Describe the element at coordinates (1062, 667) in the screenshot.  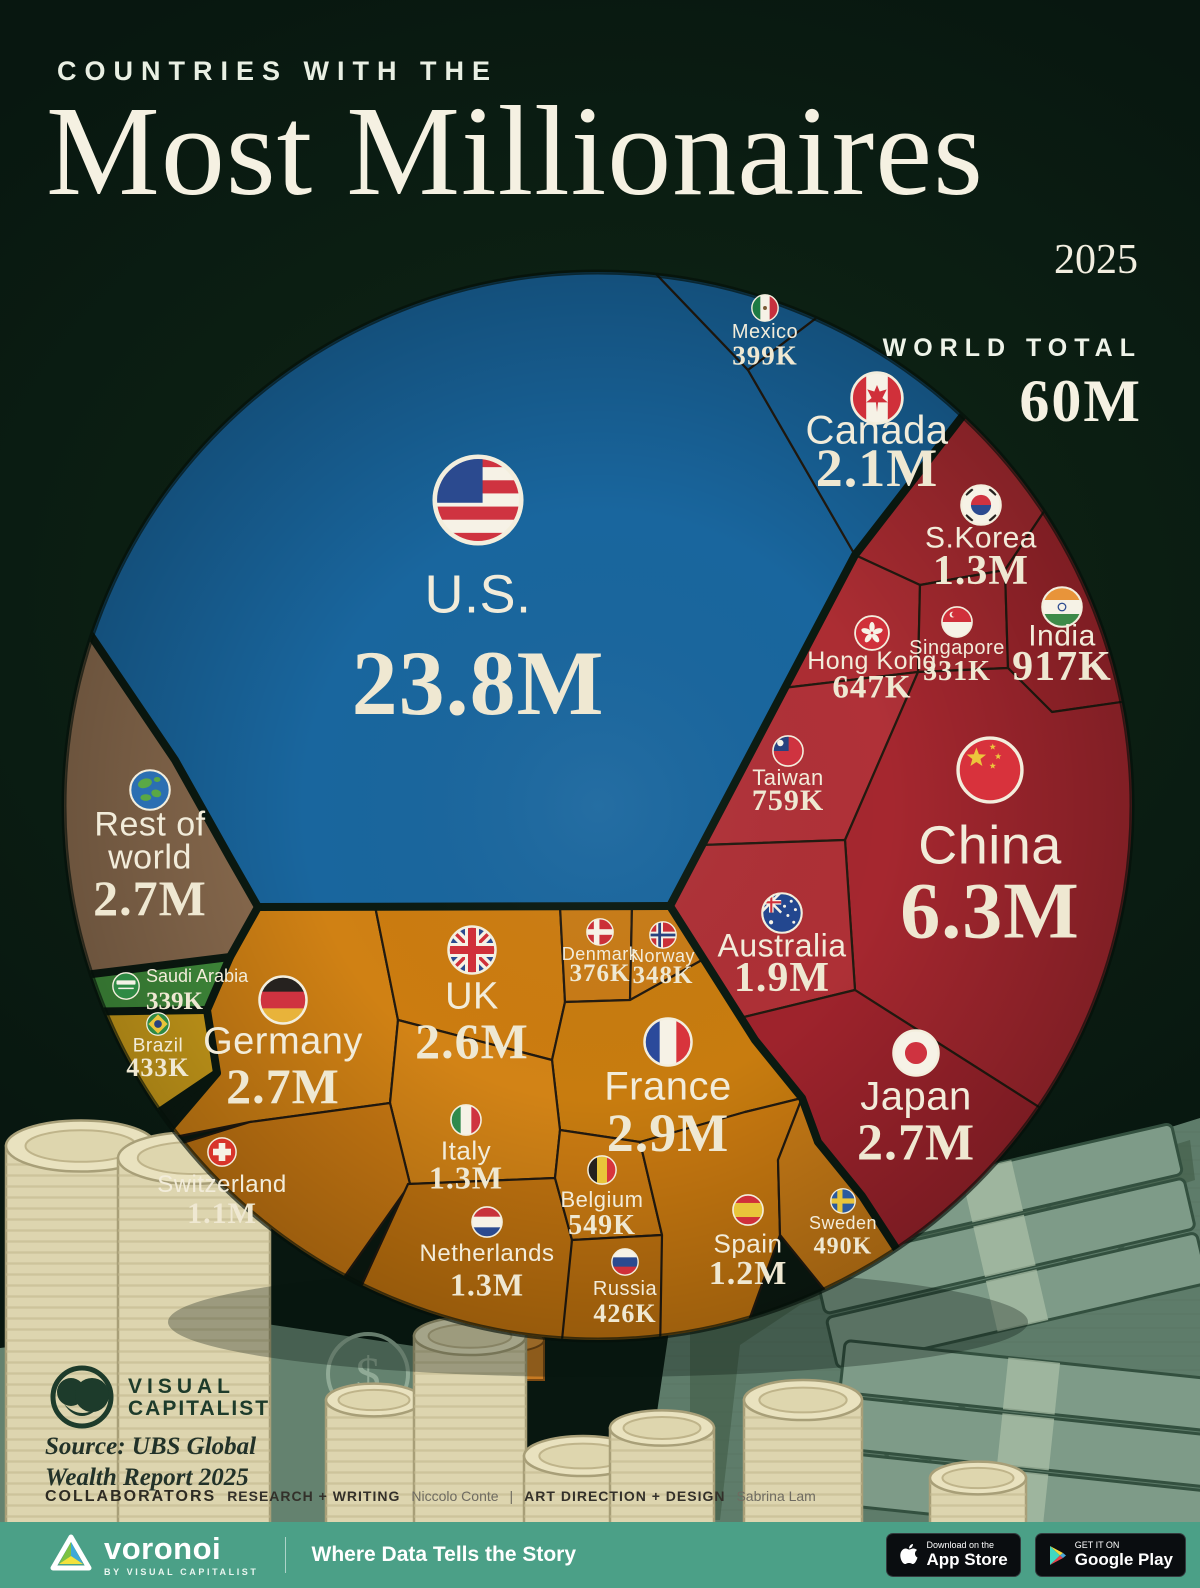
I see `india-value: 917K` at that location.